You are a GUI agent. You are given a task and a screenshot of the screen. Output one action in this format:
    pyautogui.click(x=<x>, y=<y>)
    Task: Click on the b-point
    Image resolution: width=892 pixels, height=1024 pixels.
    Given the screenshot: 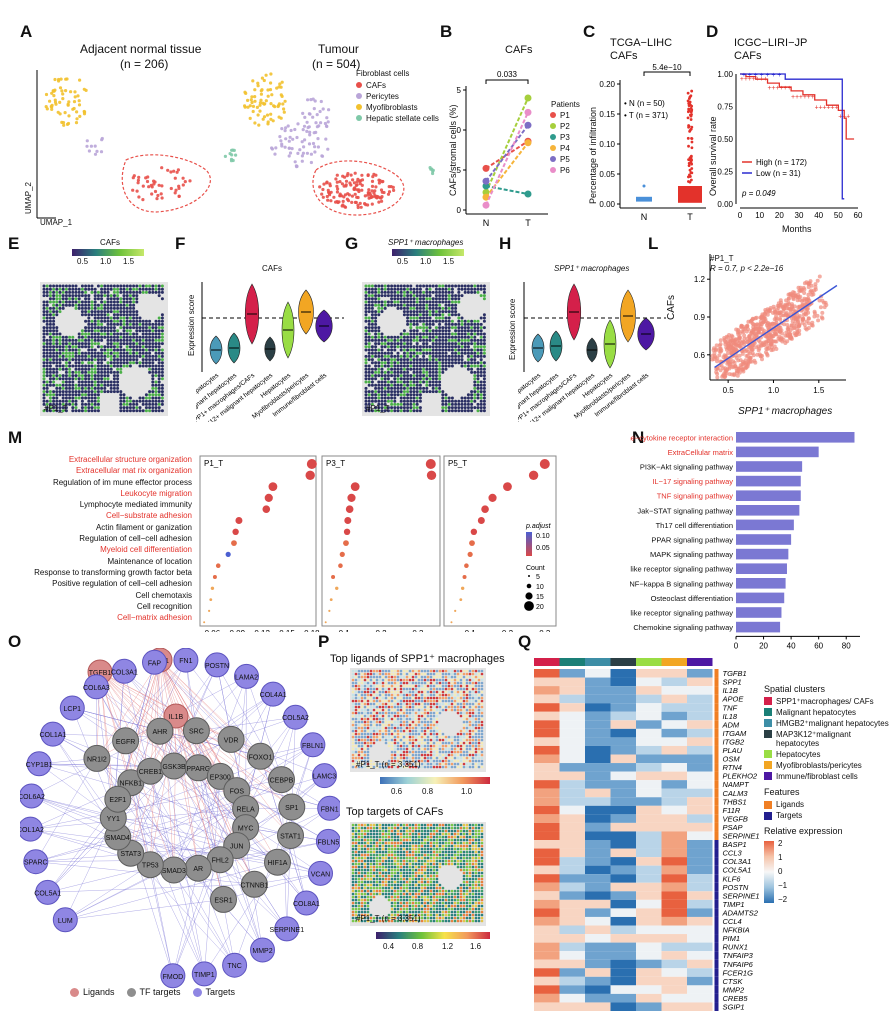 What is the action you would take?
    pyautogui.click(x=486, y=205)
    